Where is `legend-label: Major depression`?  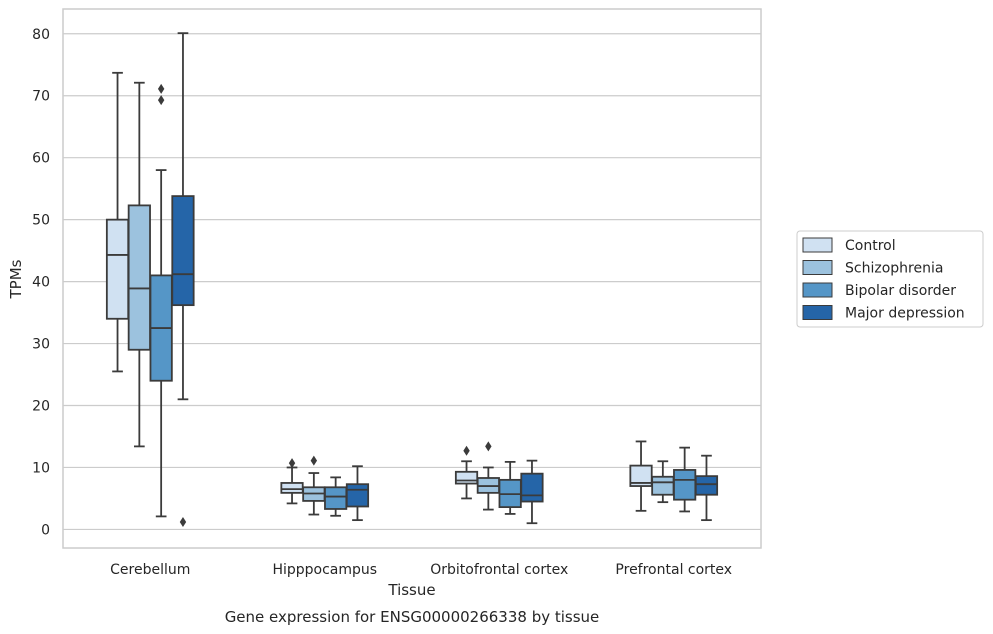
legend-label: Major depression is located at coordinates (905, 314).